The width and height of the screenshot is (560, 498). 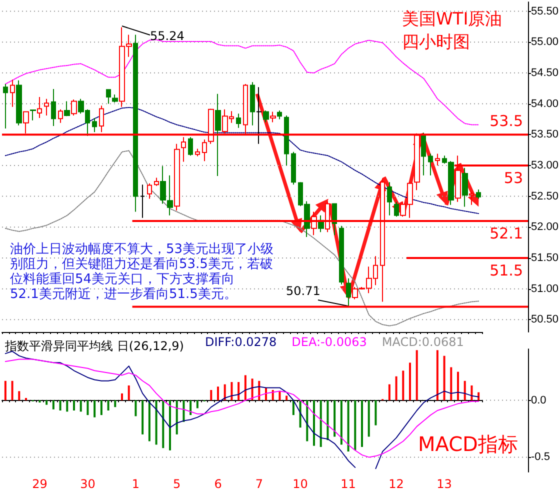 I want to click on x-tick-label: 13, so click(x=444, y=484).